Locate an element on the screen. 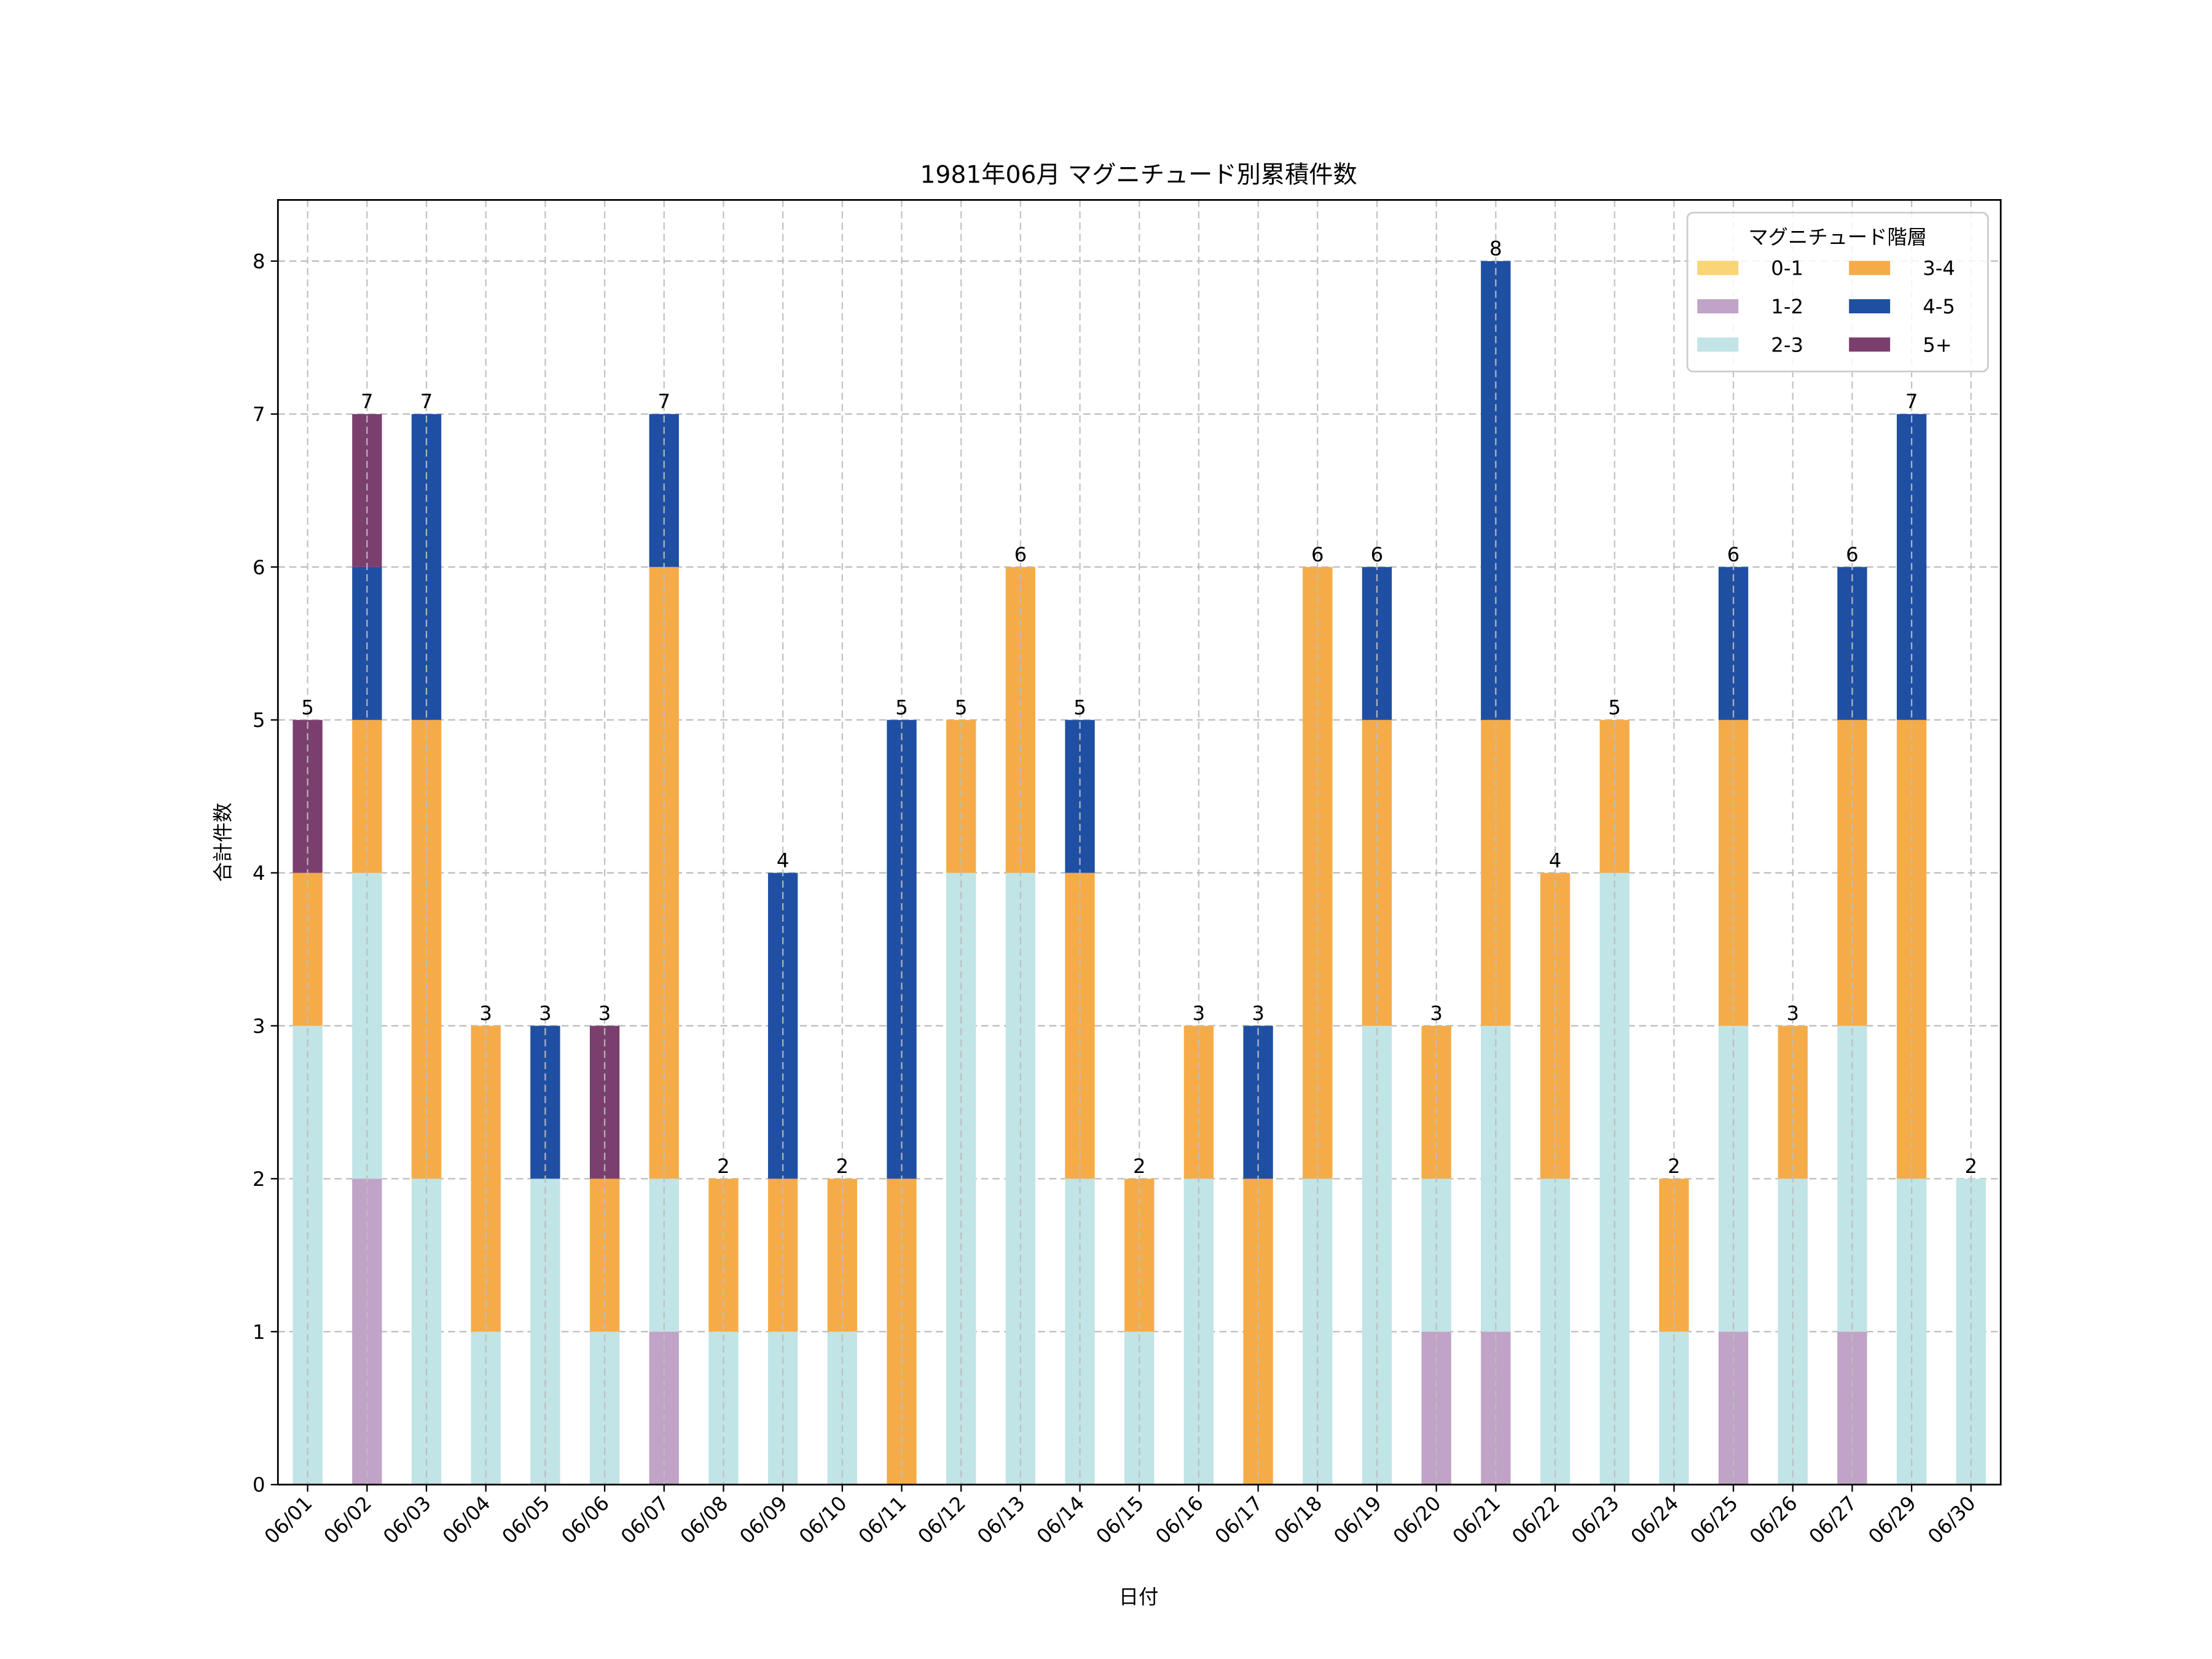  x-tick-label: 06/10 is located at coordinates (823, 1519).